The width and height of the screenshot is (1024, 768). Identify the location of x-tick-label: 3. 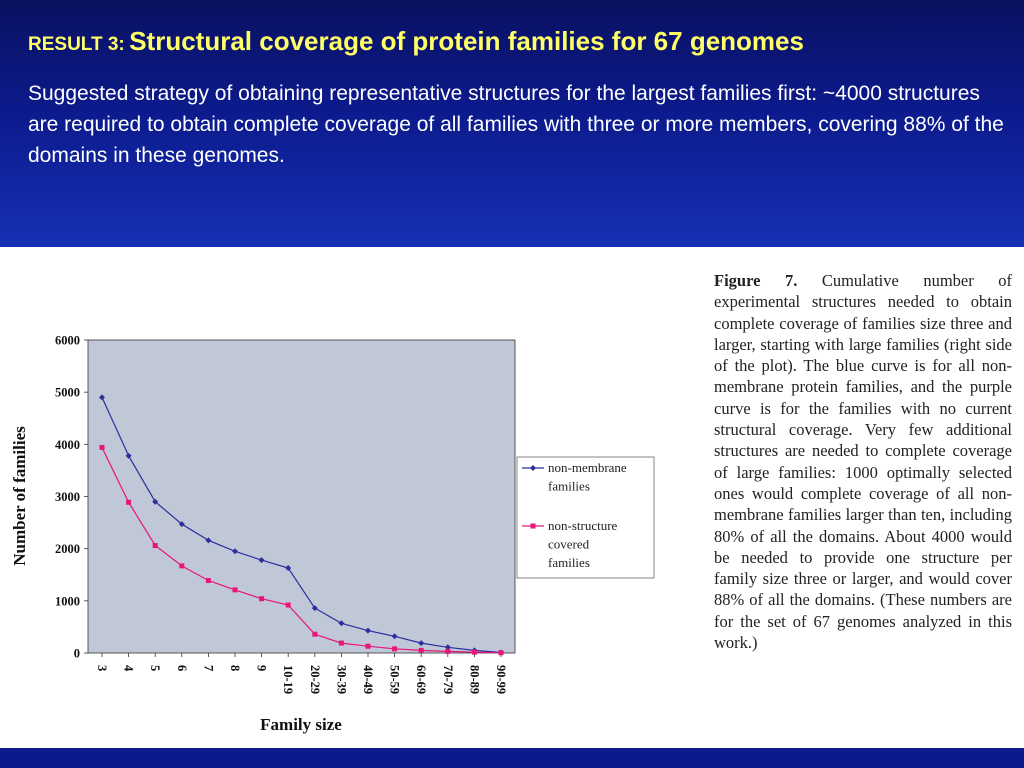
(102, 668).